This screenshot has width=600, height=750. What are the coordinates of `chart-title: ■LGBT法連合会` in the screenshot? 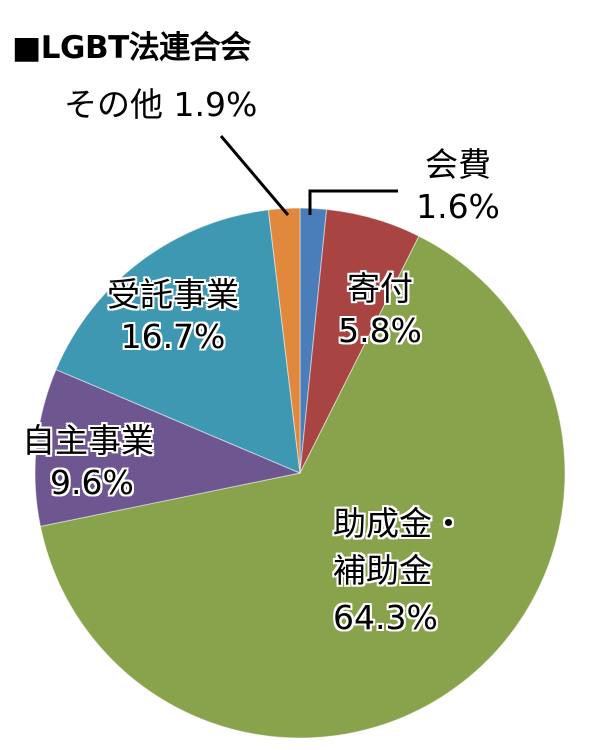 It's located at (131, 48).